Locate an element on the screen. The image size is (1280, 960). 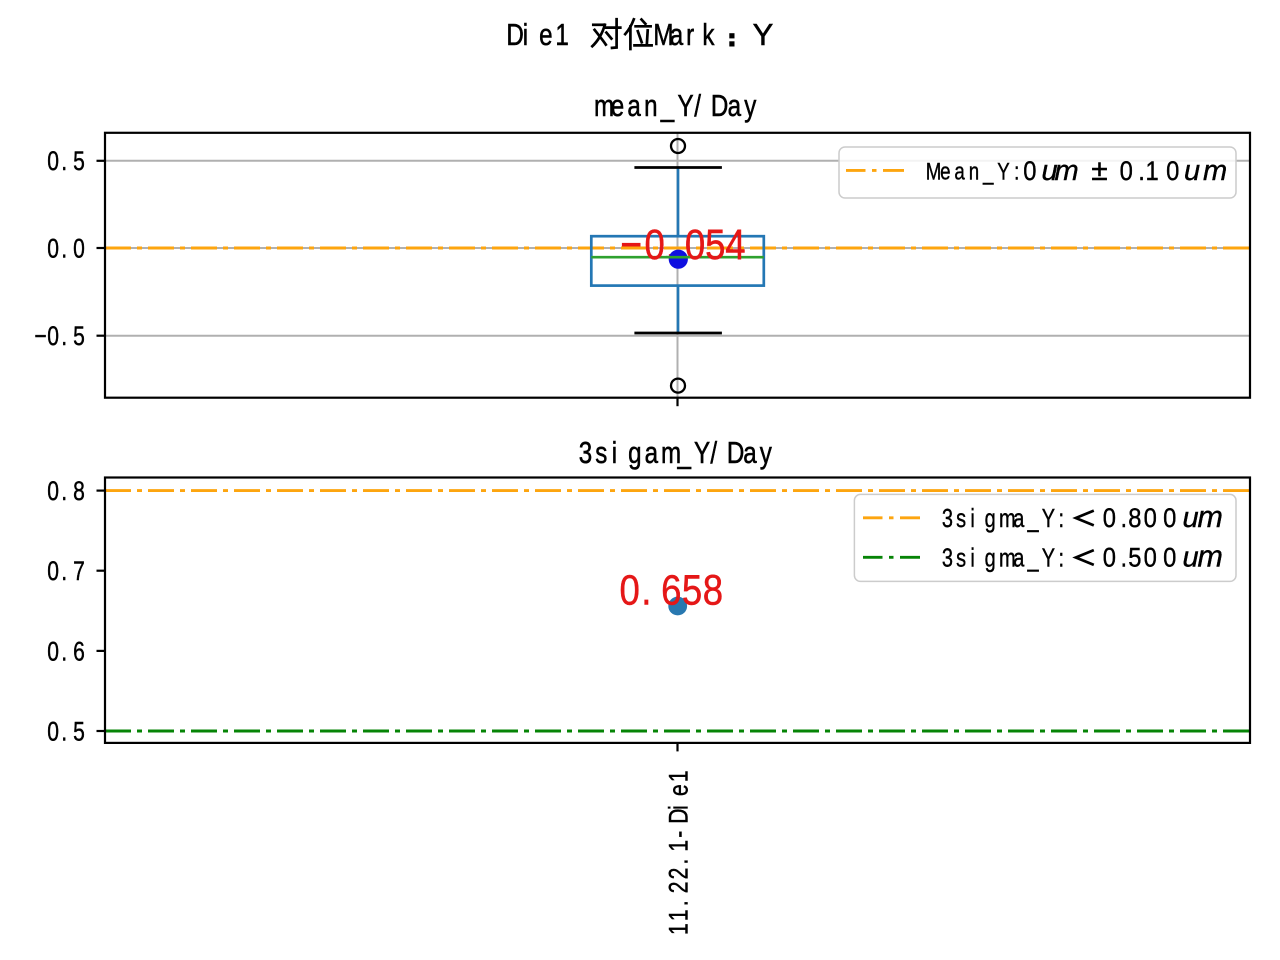
svg-text: mean_Y/Day is located at coordinates (675, 105).